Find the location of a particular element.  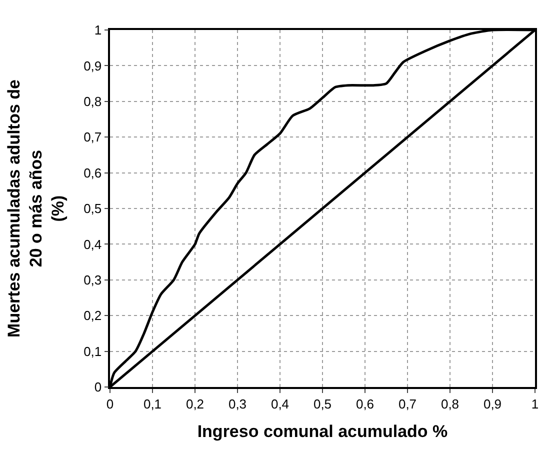

x-tick-label: 0,9 is located at coordinates (492, 404).